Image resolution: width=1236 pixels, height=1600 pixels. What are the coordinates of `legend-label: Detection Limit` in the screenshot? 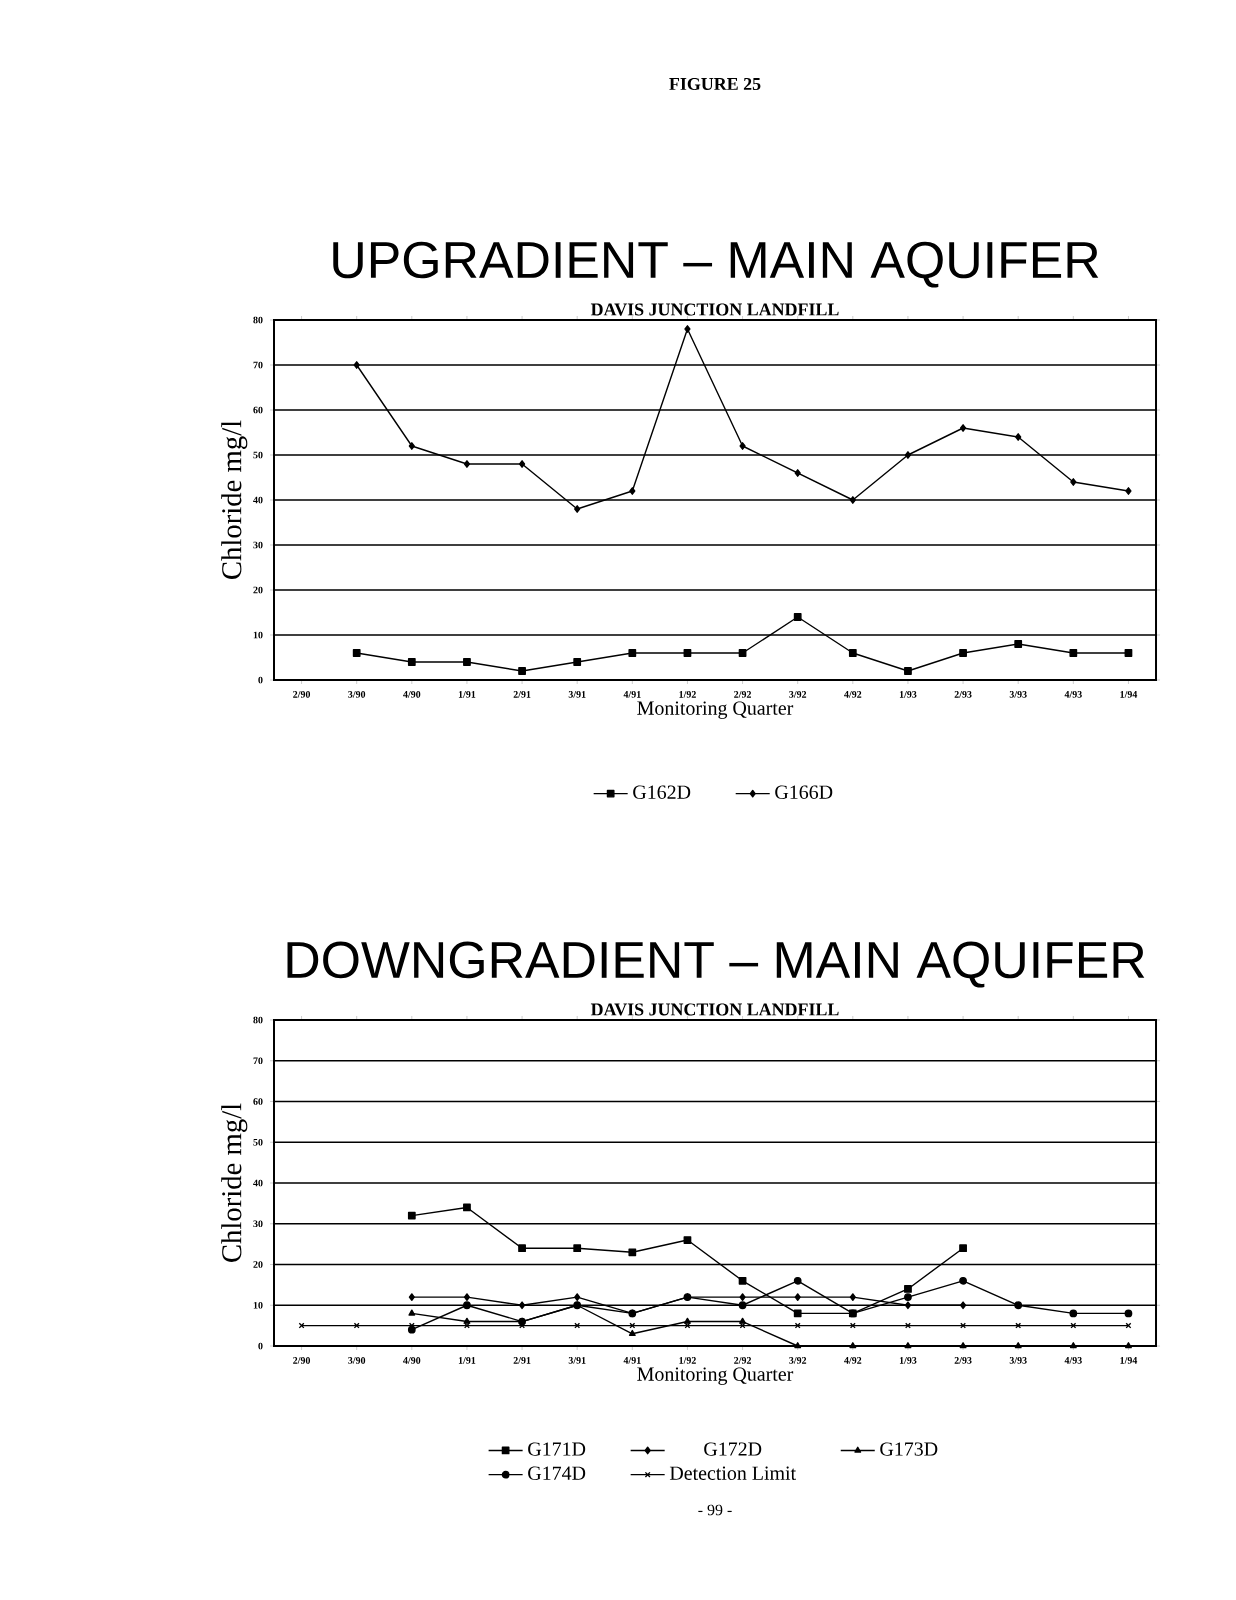 It's located at (732, 1473).